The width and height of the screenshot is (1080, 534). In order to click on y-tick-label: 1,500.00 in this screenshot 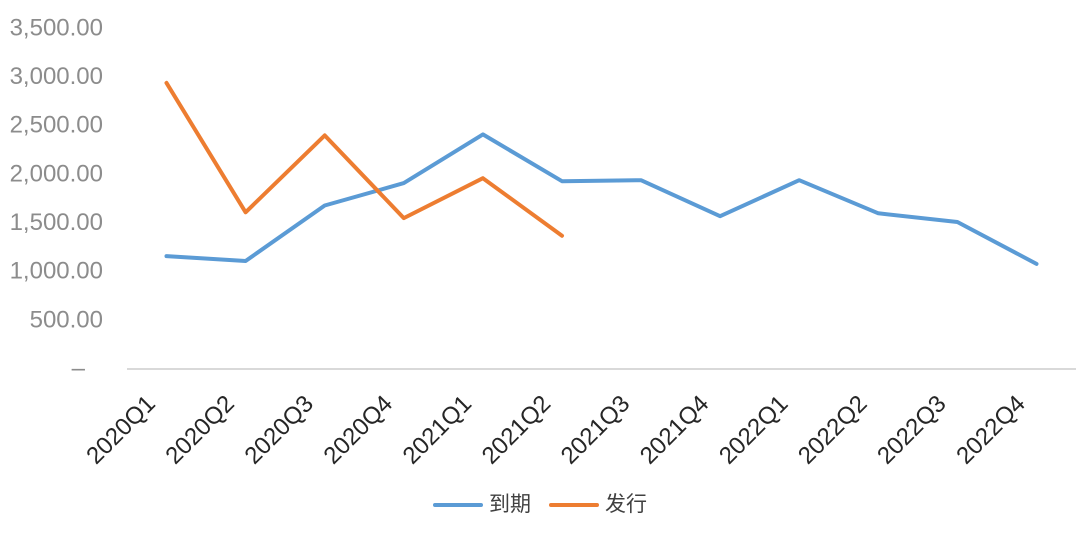, I will do `click(56, 222)`.